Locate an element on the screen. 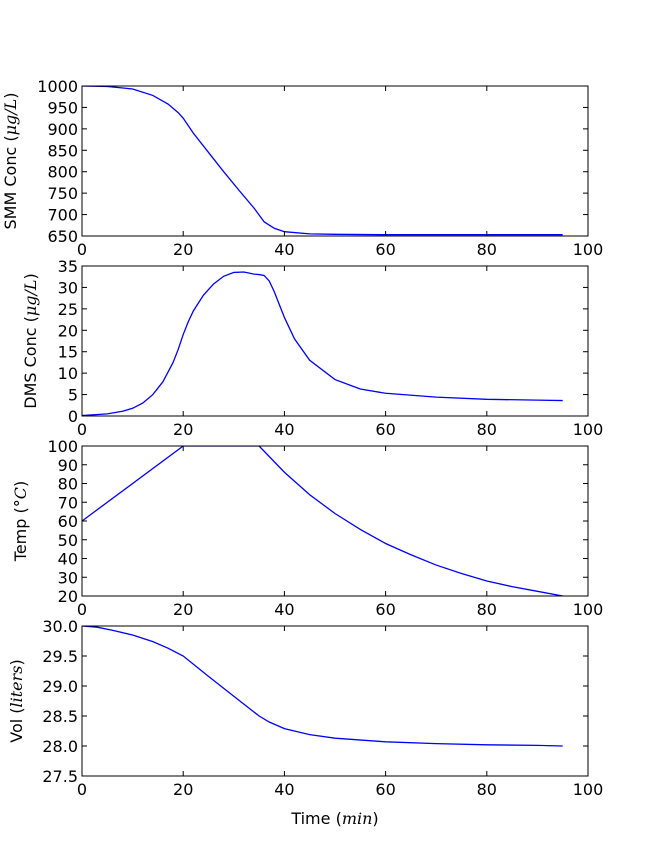 The height and width of the screenshot is (863, 653). dms-conc-y-tick-label: 20 is located at coordinates (68, 330).